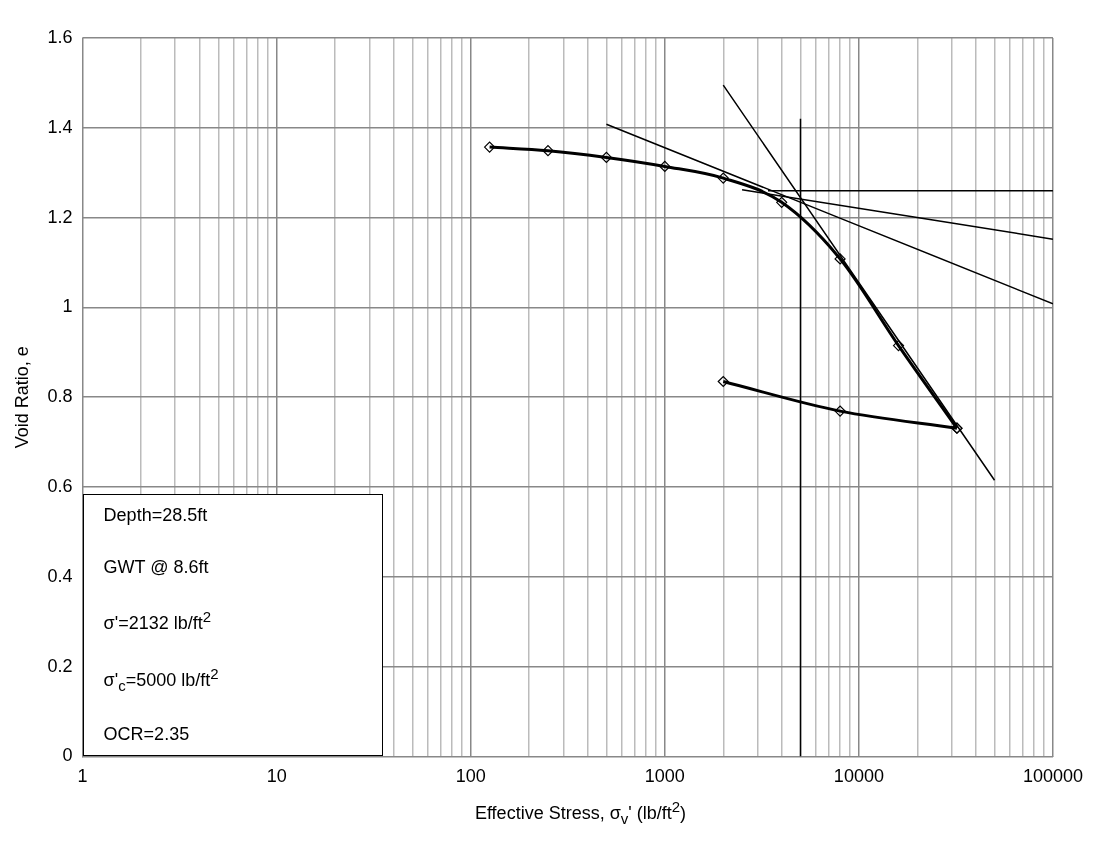 This screenshot has height=853, width=1101. What do you see at coordinates (858, 776) in the screenshot?
I see `x-tick-label: 10000` at bounding box center [858, 776].